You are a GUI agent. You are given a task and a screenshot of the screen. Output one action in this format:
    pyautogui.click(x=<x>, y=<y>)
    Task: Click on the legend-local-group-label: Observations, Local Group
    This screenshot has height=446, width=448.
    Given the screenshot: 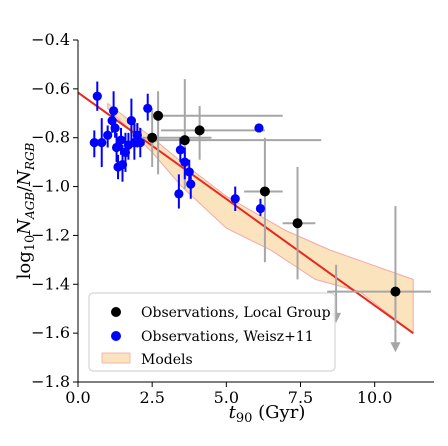 What is the action you would take?
    pyautogui.click(x=236, y=313)
    